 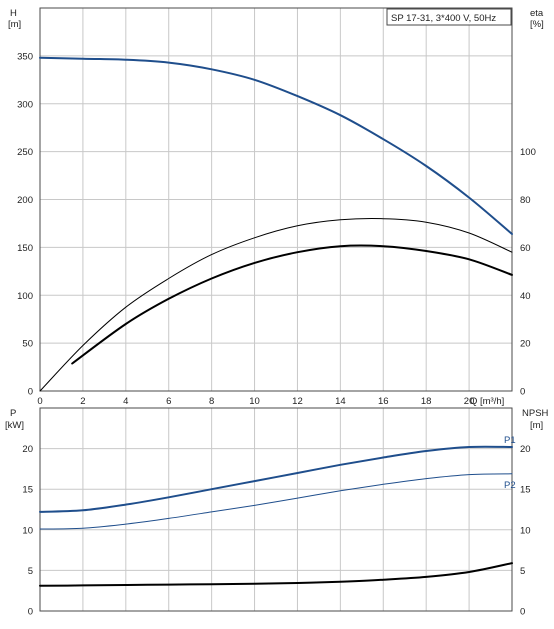 What do you see at coordinates (426, 401) in the screenshot?
I see `x-tick-label: 18` at bounding box center [426, 401].